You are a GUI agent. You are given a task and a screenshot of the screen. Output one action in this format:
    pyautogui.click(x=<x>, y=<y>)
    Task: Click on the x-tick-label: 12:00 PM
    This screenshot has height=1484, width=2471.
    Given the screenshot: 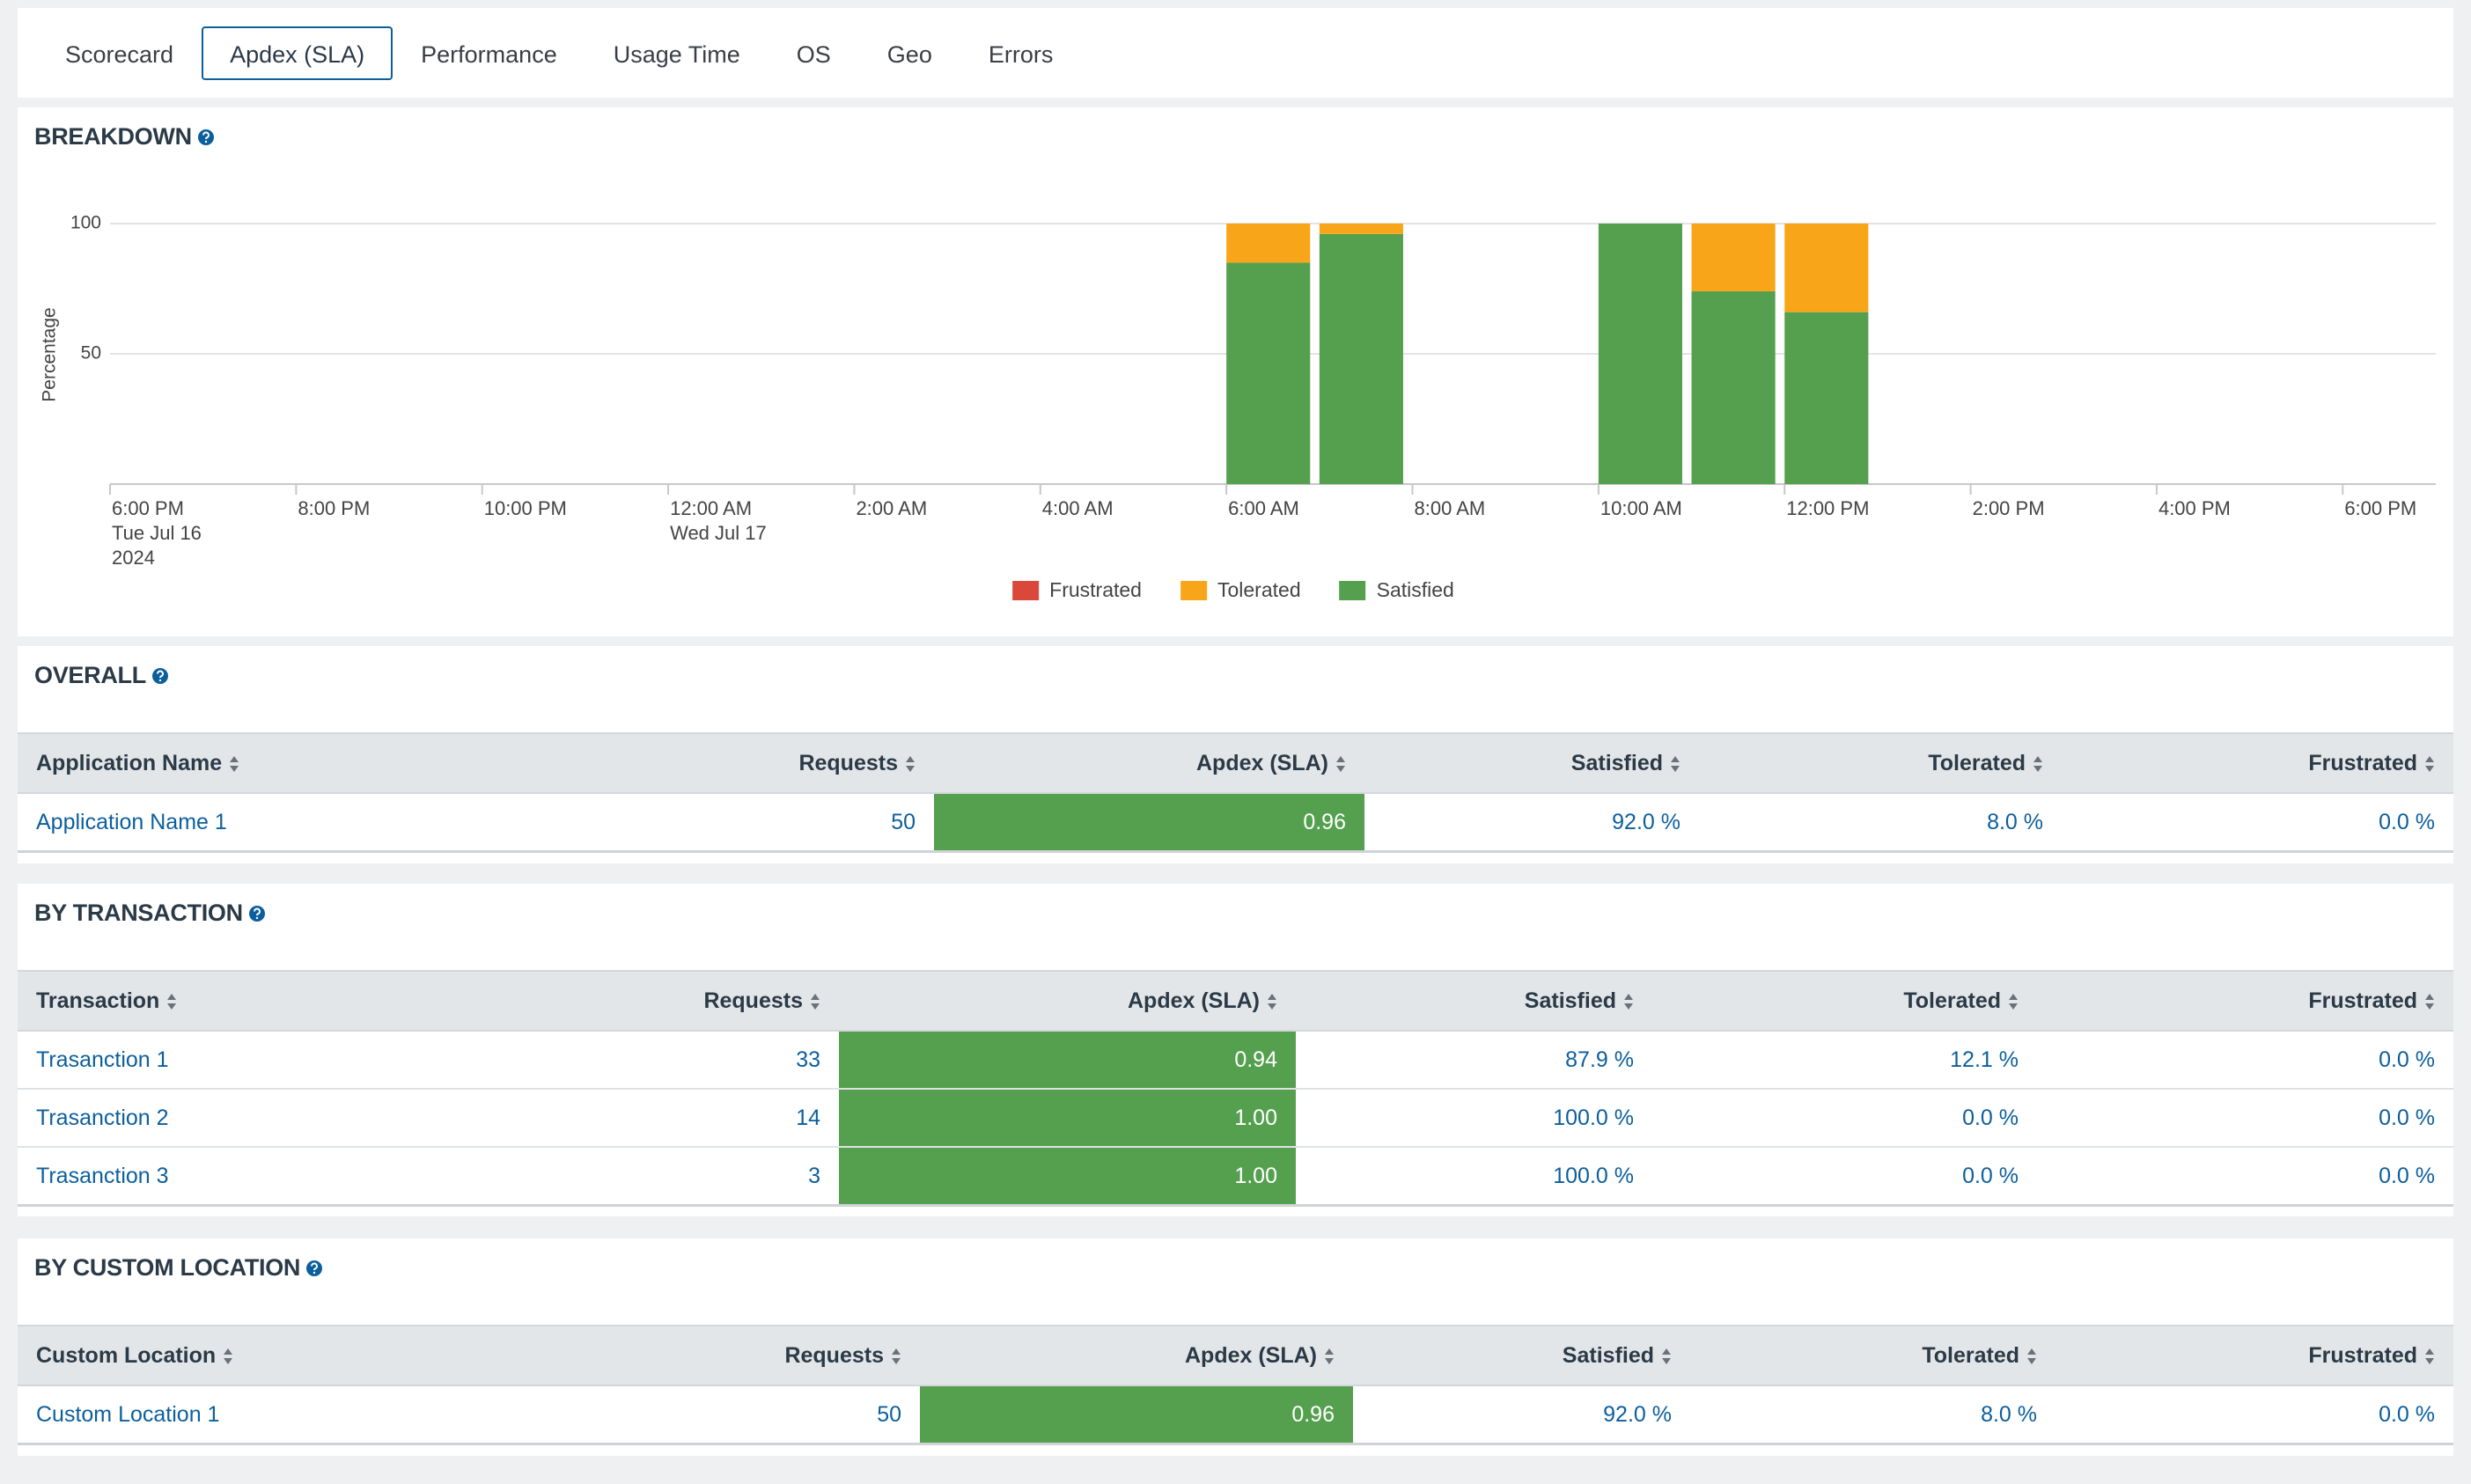 What is the action you would take?
    pyautogui.click(x=1828, y=508)
    